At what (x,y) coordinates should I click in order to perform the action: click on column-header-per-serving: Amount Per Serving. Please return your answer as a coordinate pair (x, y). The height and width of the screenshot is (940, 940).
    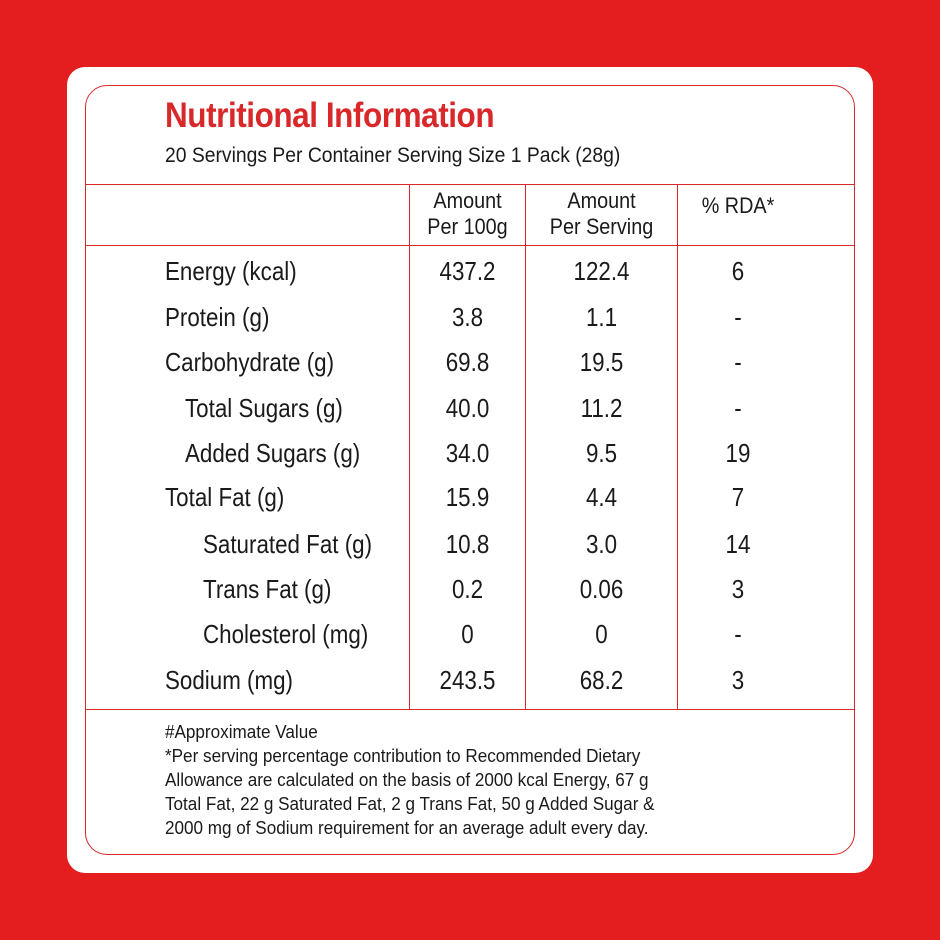
    Looking at the image, I should click on (602, 214).